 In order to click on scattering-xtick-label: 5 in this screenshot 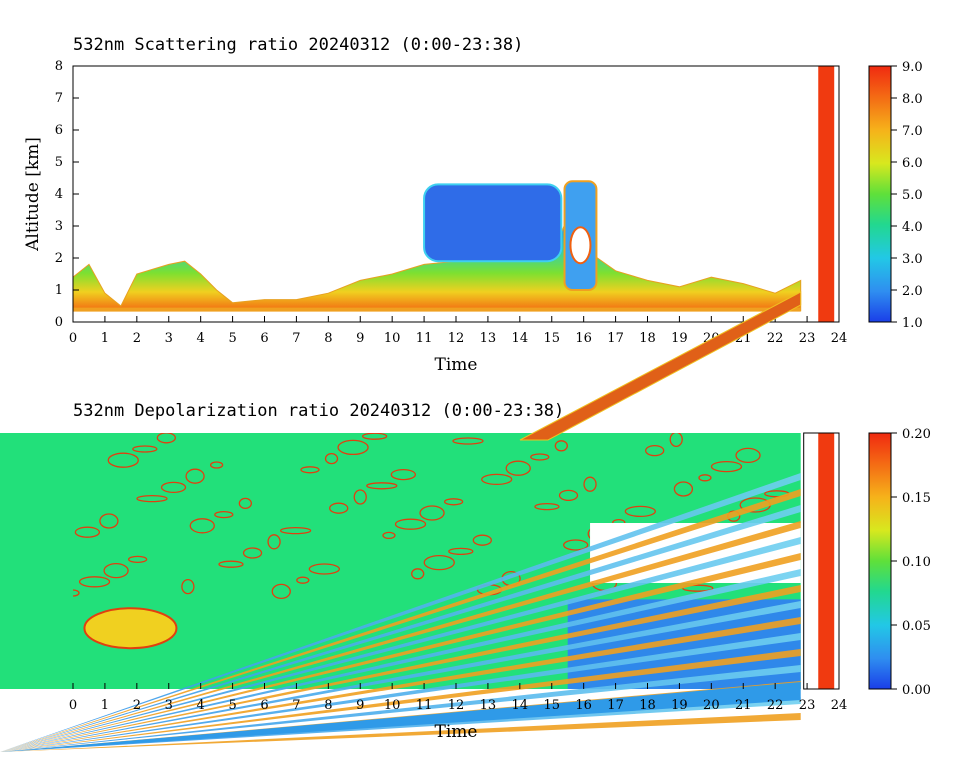, I will do `click(232, 338)`.